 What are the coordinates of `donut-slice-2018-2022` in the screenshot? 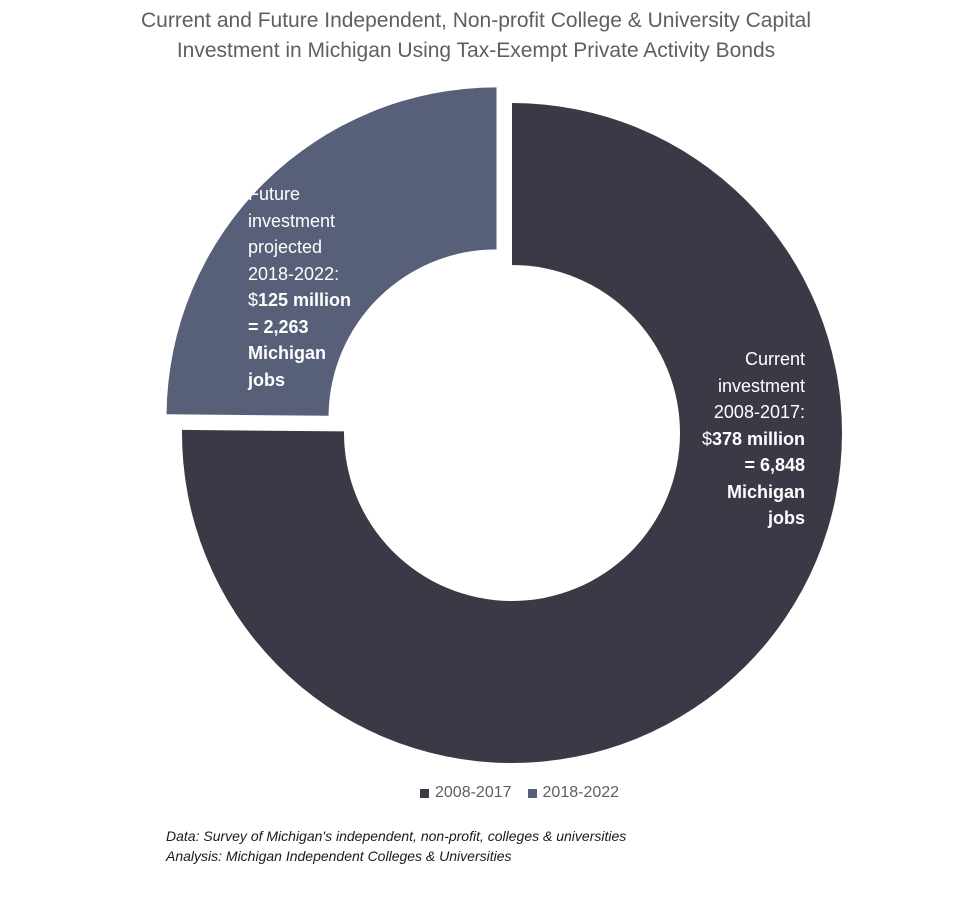 It's located at (331, 251).